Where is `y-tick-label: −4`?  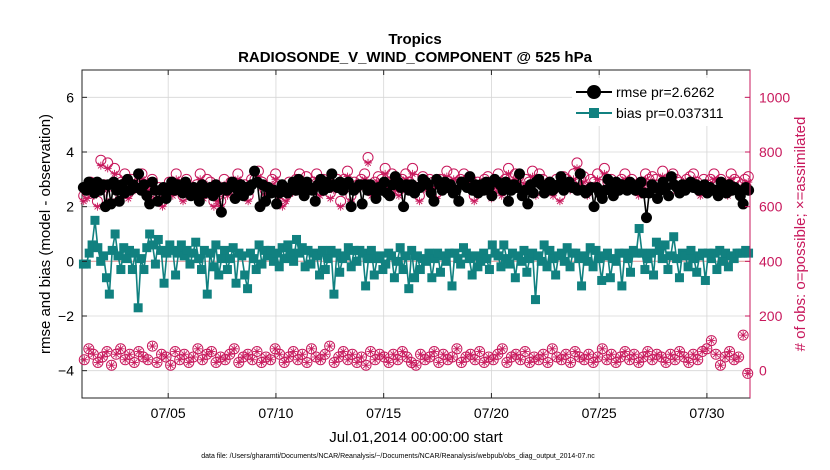
y-tick-label: −4 is located at coordinates (66, 371).